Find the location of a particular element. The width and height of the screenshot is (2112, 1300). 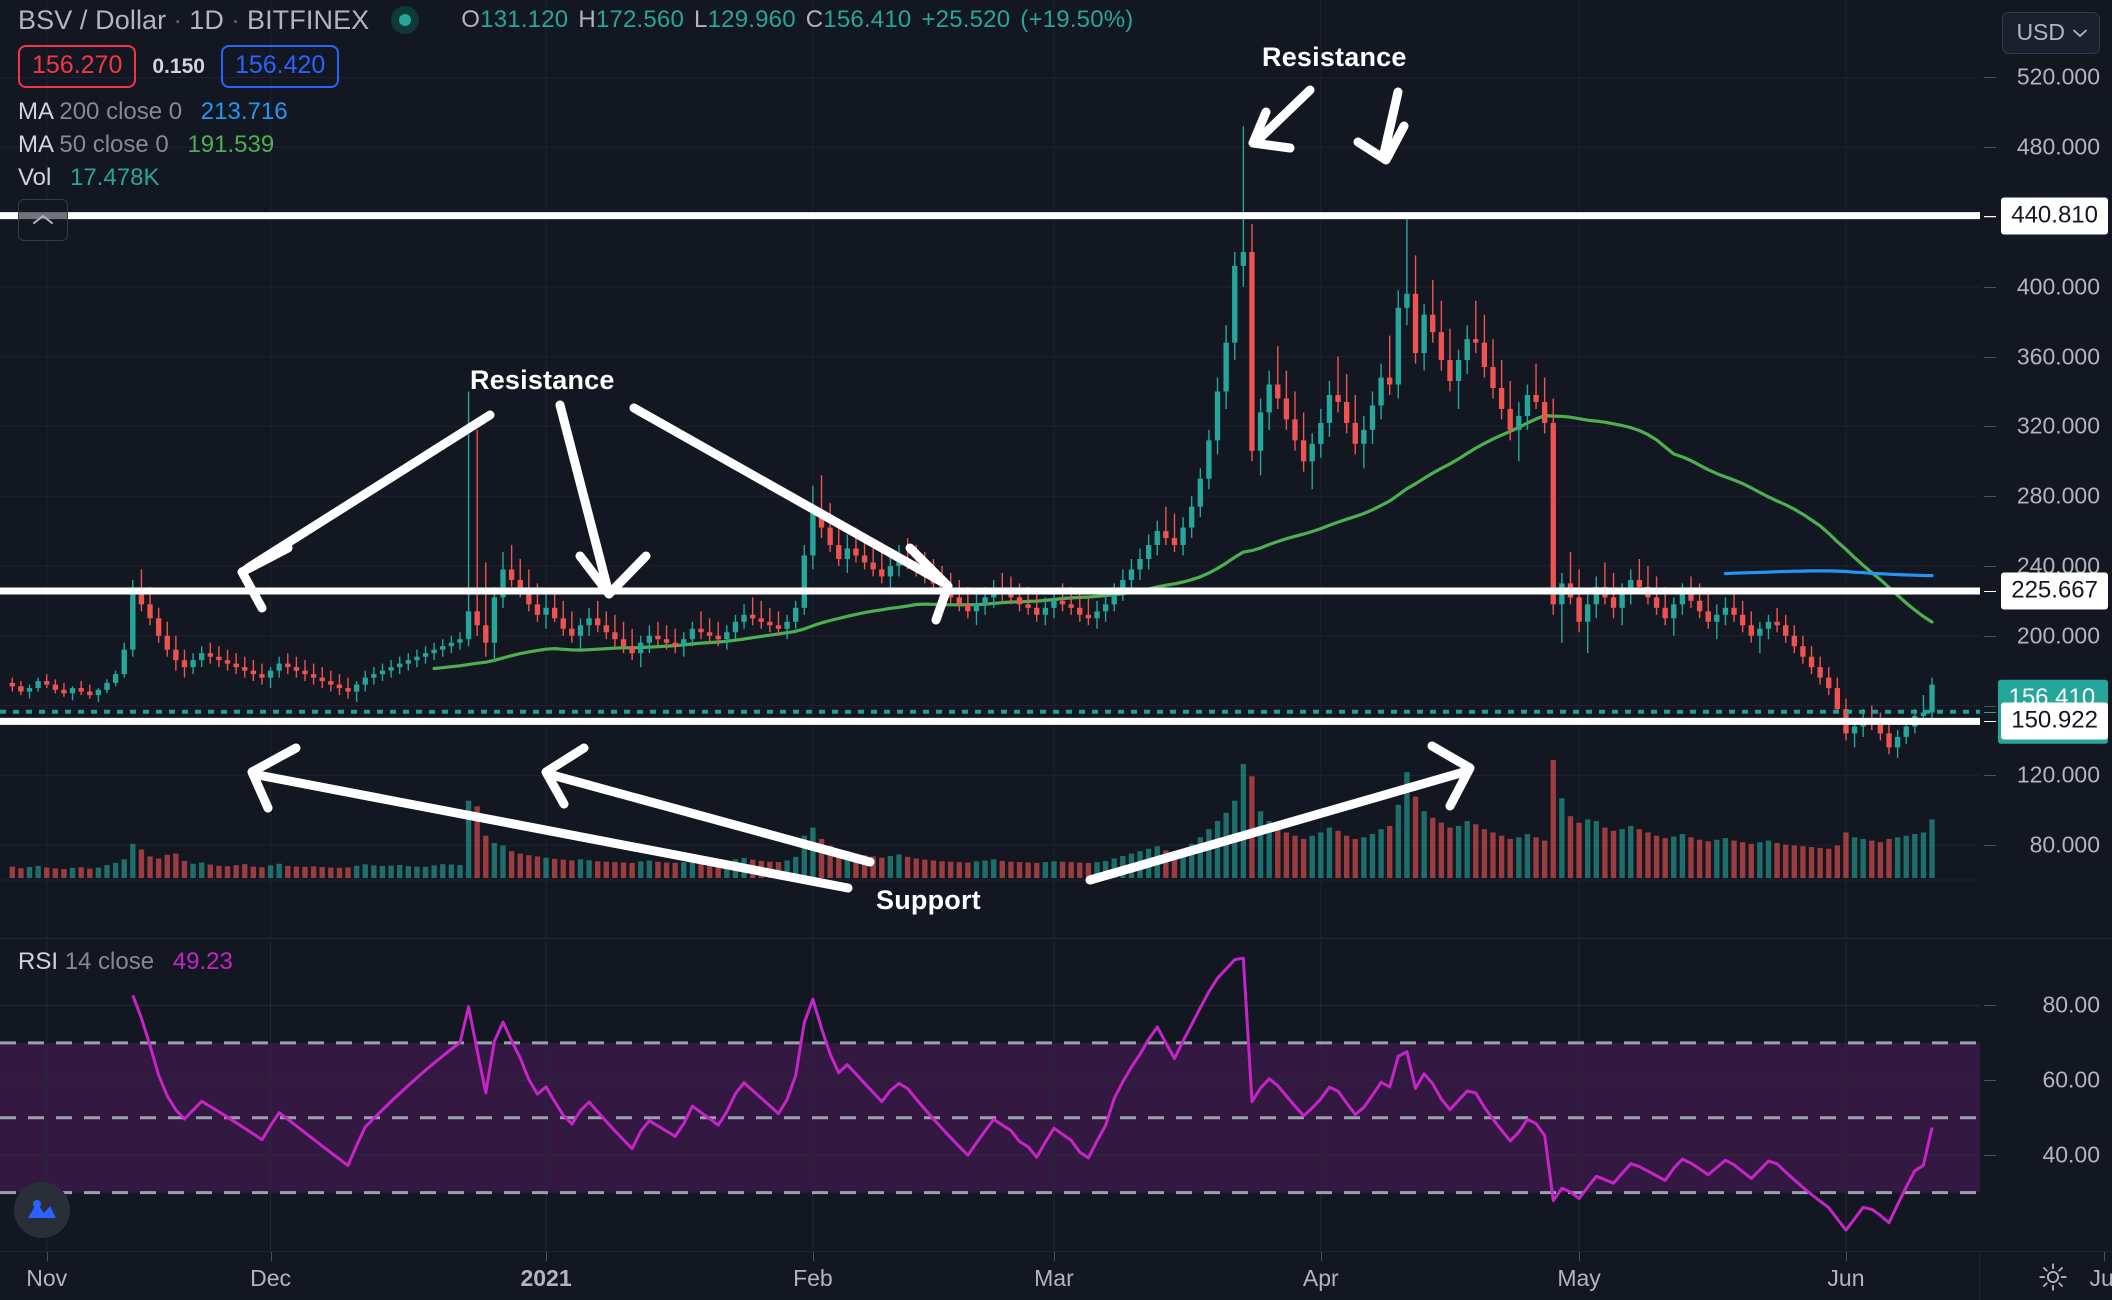

open-value: 131.120 is located at coordinates (524, 19).